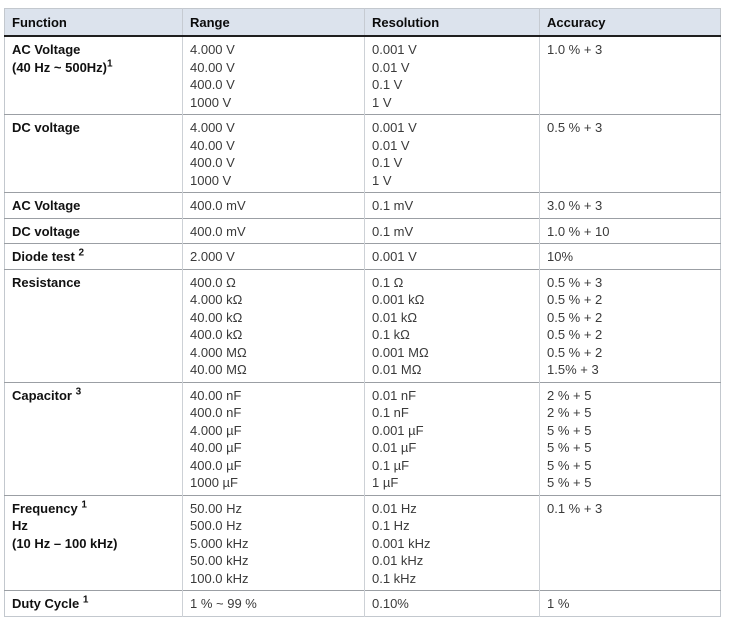  I want to click on function-line: Resistance, so click(46, 282).